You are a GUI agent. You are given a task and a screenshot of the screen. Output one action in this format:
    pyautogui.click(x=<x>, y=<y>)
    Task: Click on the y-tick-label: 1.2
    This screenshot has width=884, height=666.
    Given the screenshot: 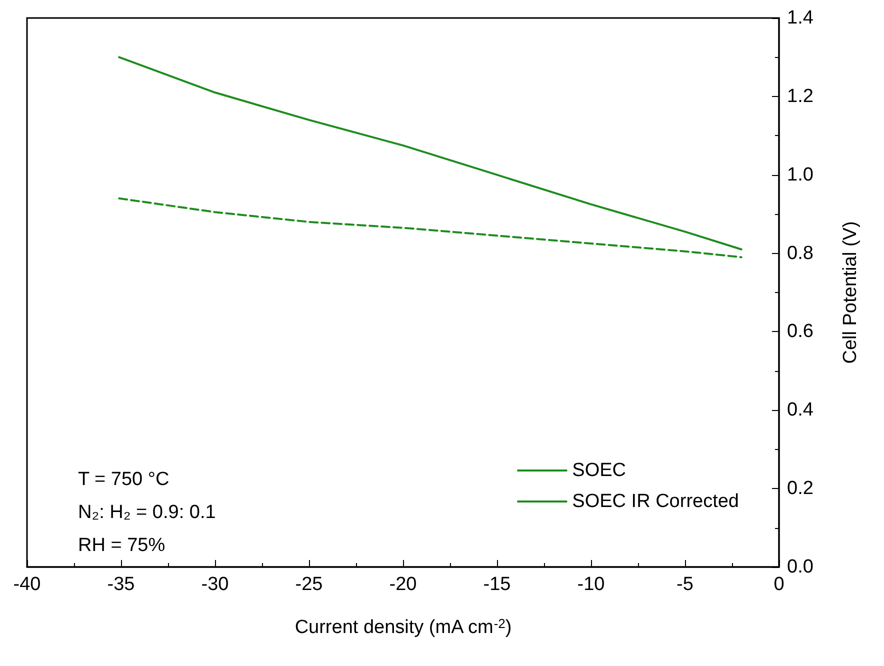 What is the action you would take?
    pyautogui.click(x=800, y=96)
    